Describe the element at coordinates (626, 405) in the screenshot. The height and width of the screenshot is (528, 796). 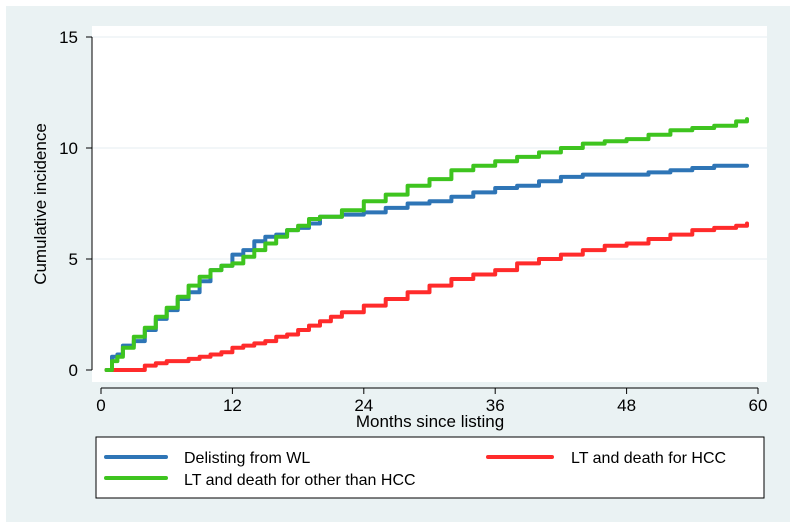
I see `x-tick-label: 48` at that location.